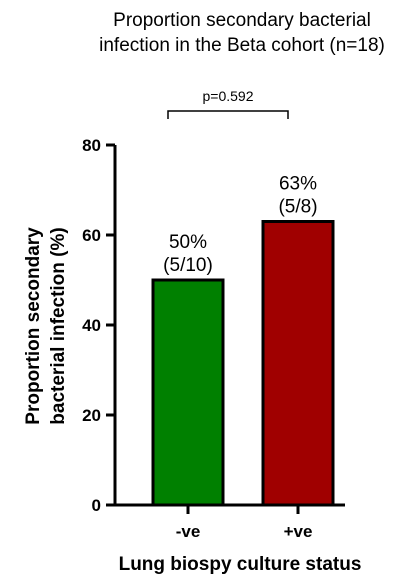  Describe the element at coordinates (242, 20) in the screenshot. I see `chart-title-line-1: Proportion secondary bacterial` at that location.